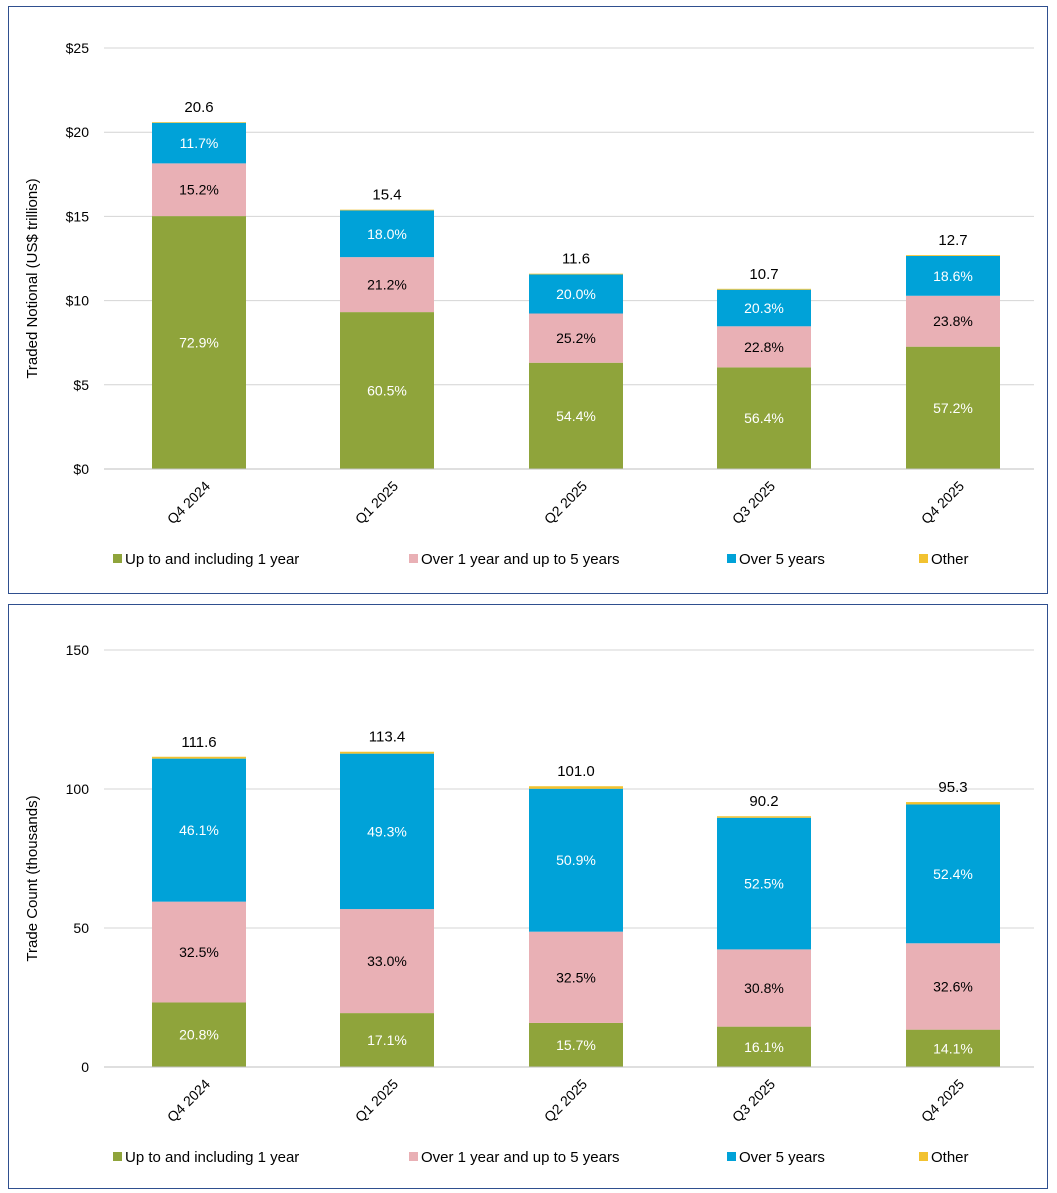 The image size is (1057, 1193). Describe the element at coordinates (81, 469) in the screenshot. I see `y-tick-label: $0` at that location.